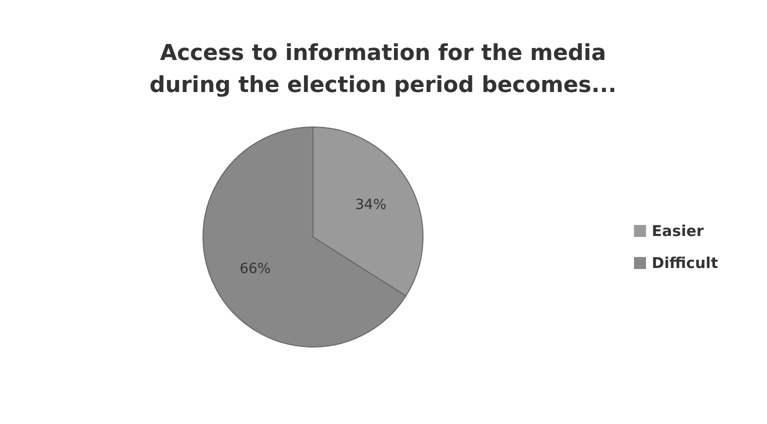  I want to click on data-label: 34%, so click(370, 205).